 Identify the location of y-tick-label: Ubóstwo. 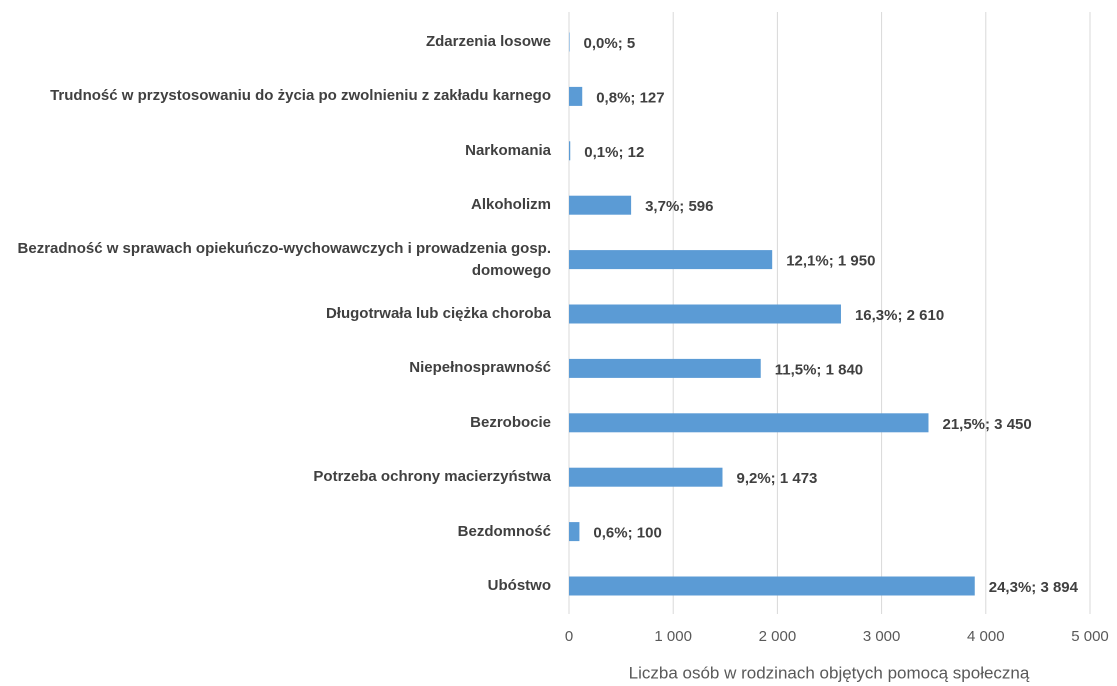
(519, 585).